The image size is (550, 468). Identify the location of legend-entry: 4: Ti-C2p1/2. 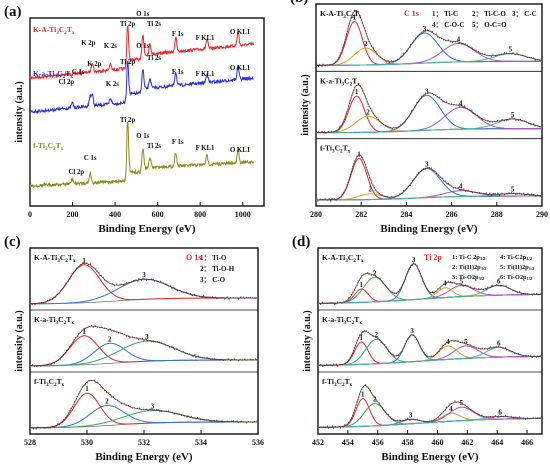
(516, 257).